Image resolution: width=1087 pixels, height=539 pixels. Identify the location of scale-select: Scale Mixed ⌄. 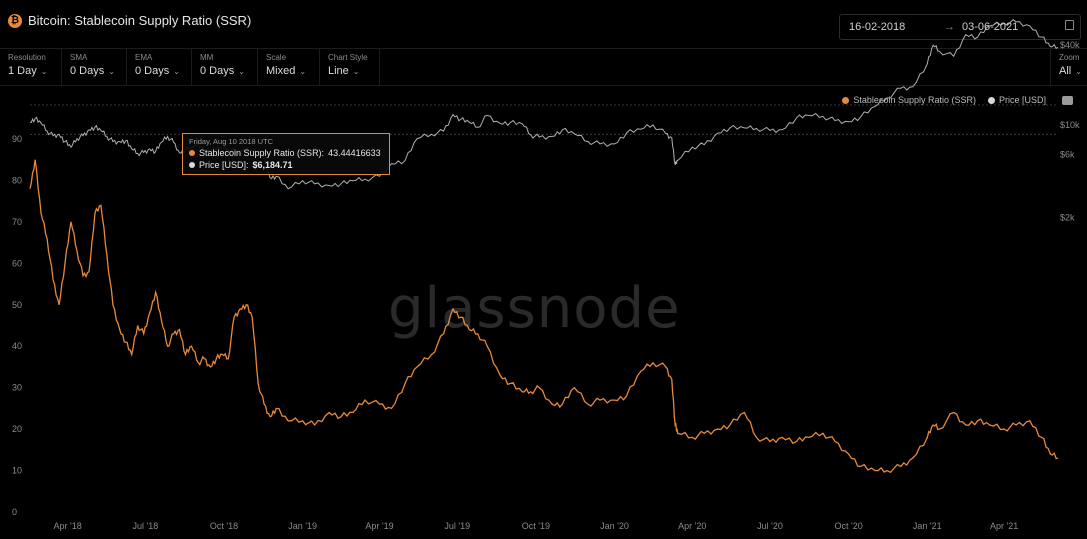
(289, 67).